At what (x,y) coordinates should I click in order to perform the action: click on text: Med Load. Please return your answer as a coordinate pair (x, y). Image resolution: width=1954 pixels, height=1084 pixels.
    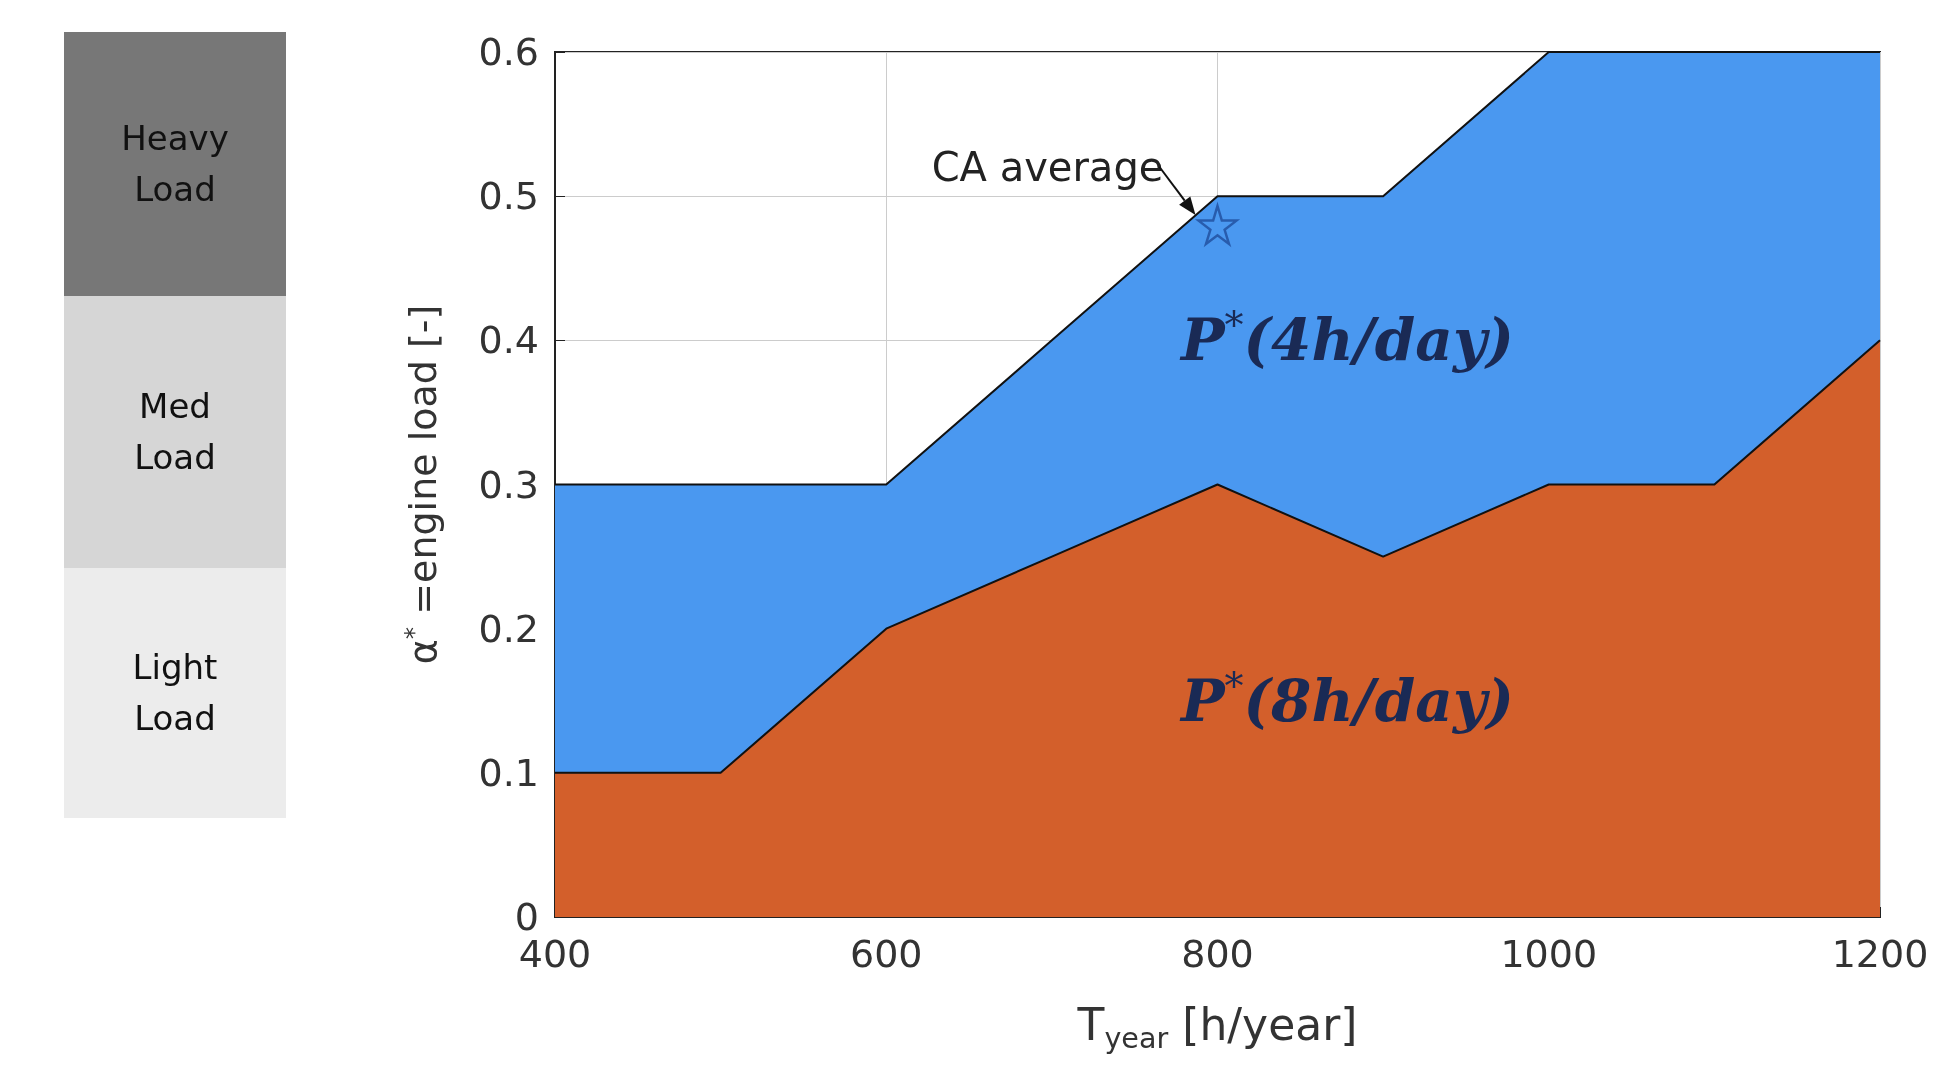
    Looking at the image, I should click on (175, 432).